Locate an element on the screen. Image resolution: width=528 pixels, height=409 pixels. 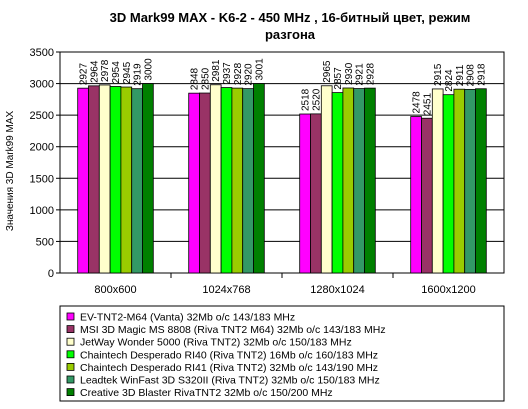
y-tick-label: 1000 is located at coordinates (42, 211).